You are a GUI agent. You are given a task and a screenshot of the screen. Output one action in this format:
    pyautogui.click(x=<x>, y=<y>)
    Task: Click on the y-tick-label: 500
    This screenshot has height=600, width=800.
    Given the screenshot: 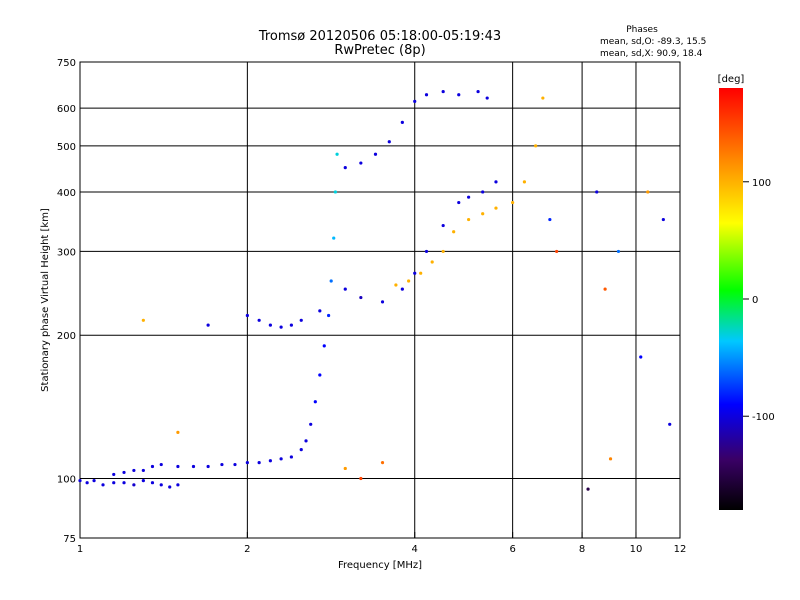 What is the action you would take?
    pyautogui.click(x=66, y=147)
    